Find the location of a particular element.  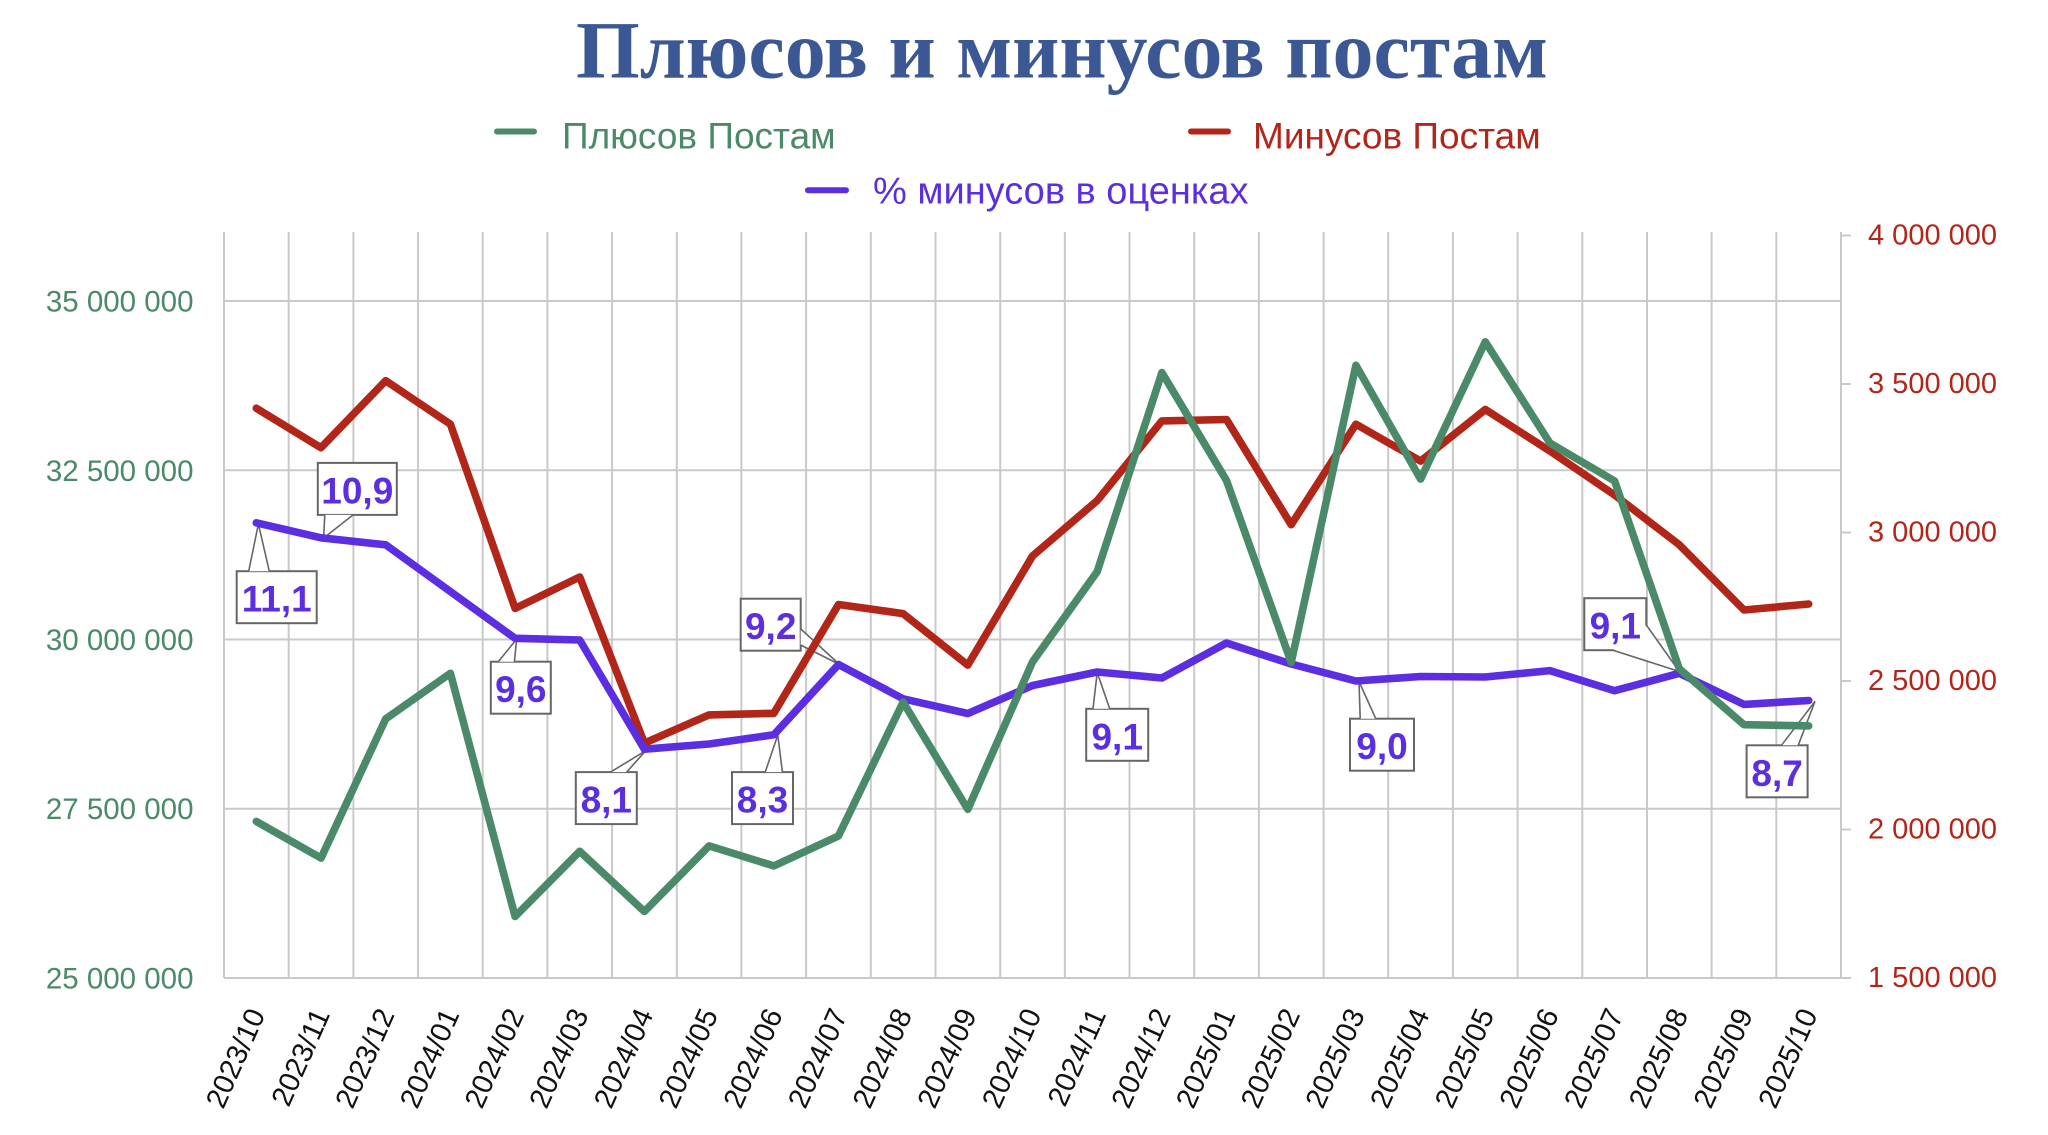

svg-text: 3 000 000 is located at coordinates (1932, 533).